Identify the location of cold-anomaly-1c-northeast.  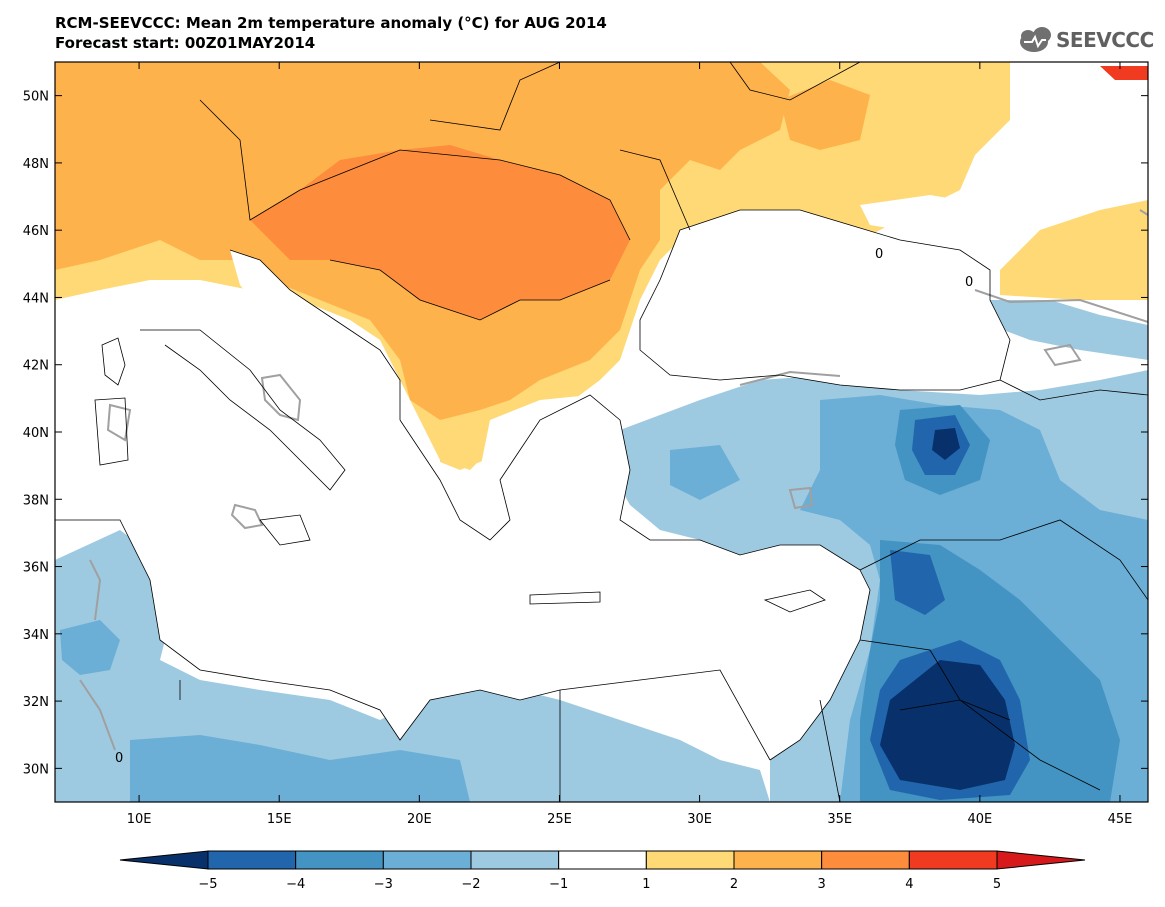
(1069, 330).